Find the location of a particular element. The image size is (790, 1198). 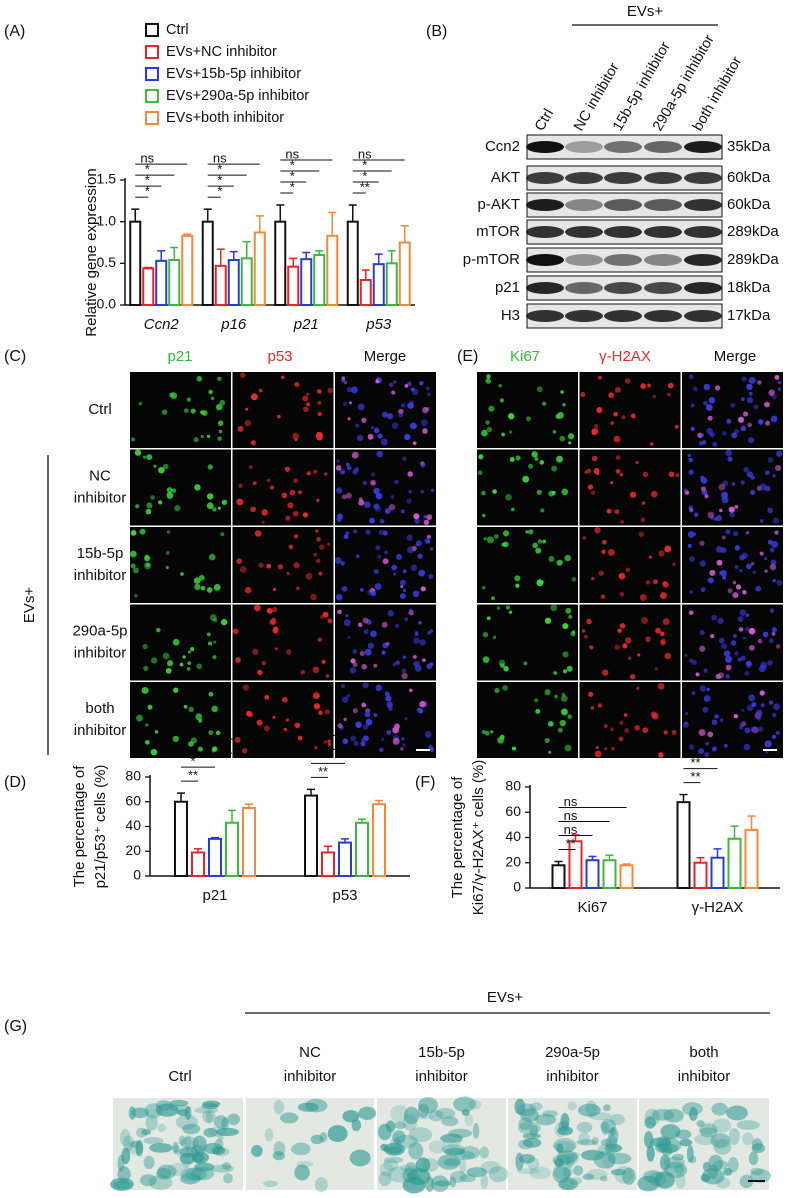

significance-label: * is located at coordinates (292, 186).